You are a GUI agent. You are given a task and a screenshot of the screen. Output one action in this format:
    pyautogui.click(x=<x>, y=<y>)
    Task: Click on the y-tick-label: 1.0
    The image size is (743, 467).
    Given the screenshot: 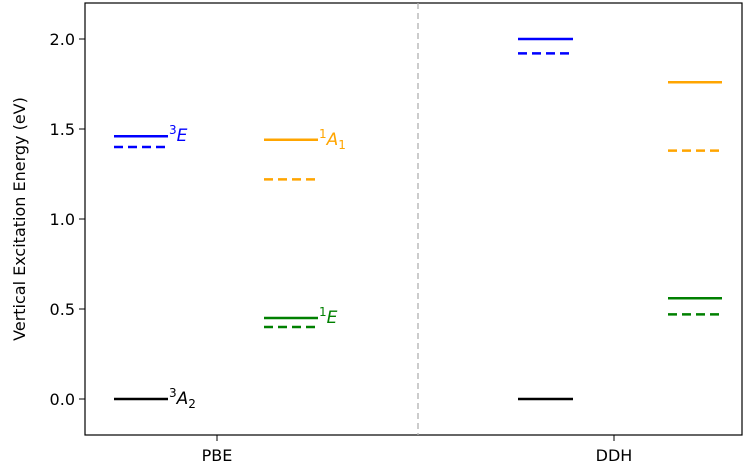 What is the action you would take?
    pyautogui.click(x=62, y=219)
    